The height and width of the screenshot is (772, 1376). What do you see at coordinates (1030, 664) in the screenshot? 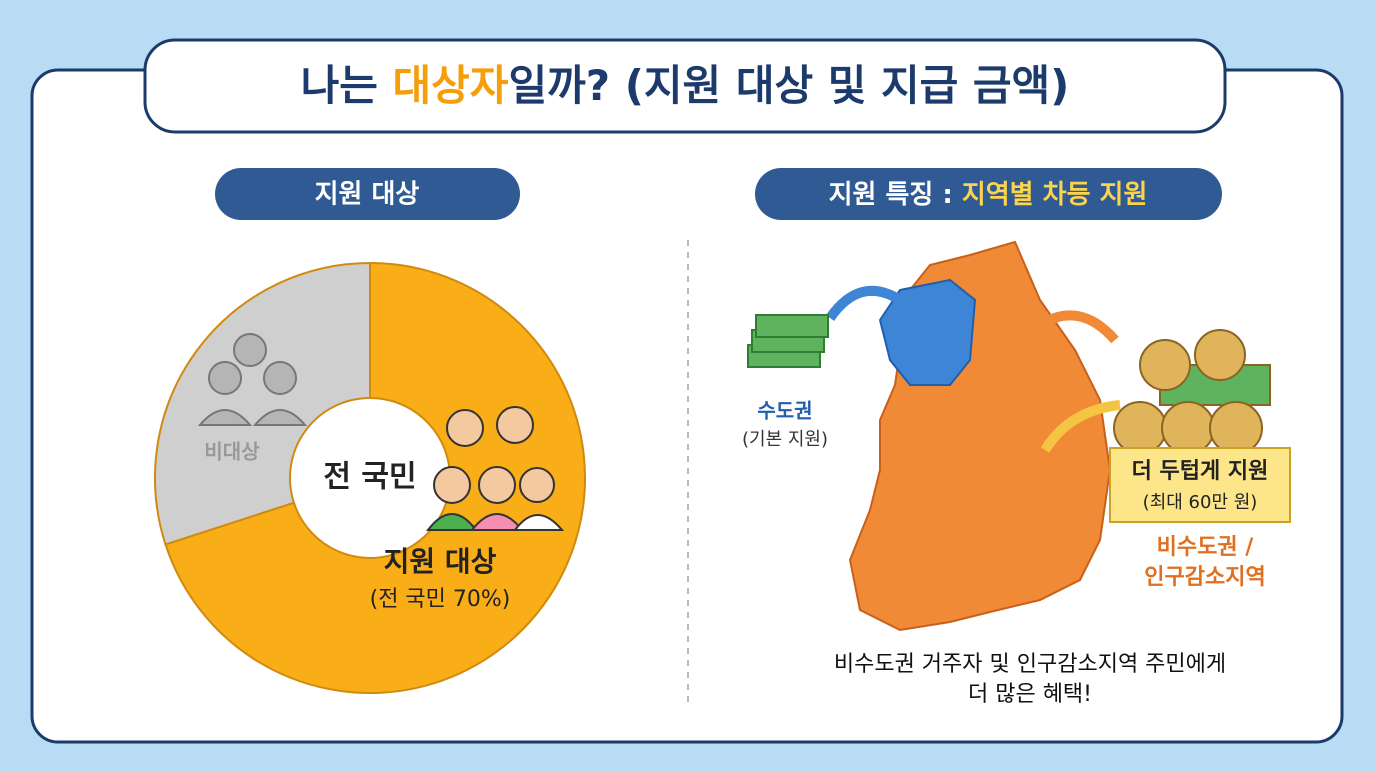
I see `footer-text: 비수도권 거주자 및 인구감소지역 주민에게` at bounding box center [1030, 664].